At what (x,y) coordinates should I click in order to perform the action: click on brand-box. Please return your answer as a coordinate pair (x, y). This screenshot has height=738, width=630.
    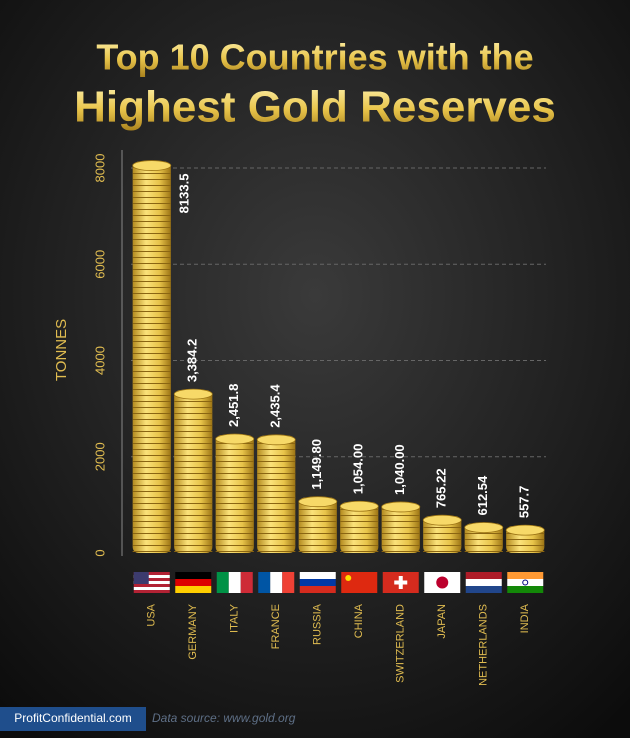
    Looking at the image, I should click on (73, 719).